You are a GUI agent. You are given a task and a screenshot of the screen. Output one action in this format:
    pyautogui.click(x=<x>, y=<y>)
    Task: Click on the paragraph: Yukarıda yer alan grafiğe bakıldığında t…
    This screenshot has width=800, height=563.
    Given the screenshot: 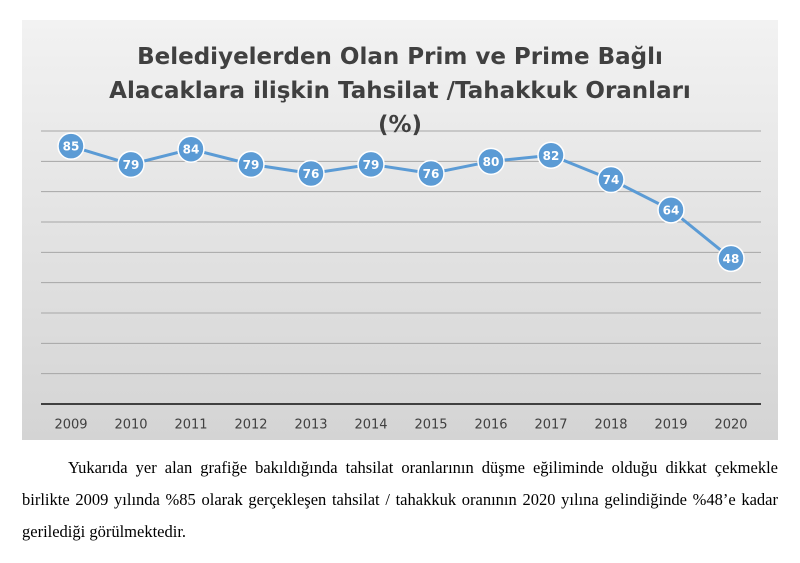 What is the action you would take?
    pyautogui.click(x=400, y=499)
    